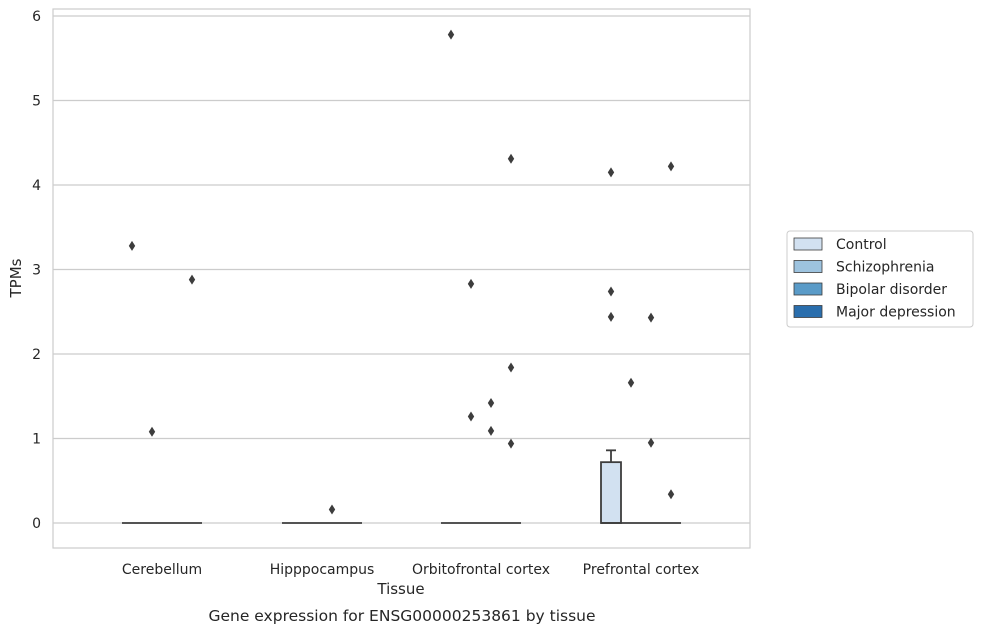 Image resolution: width=983 pixels, height=634 pixels. I want to click on legend-frame, so click(880, 279).